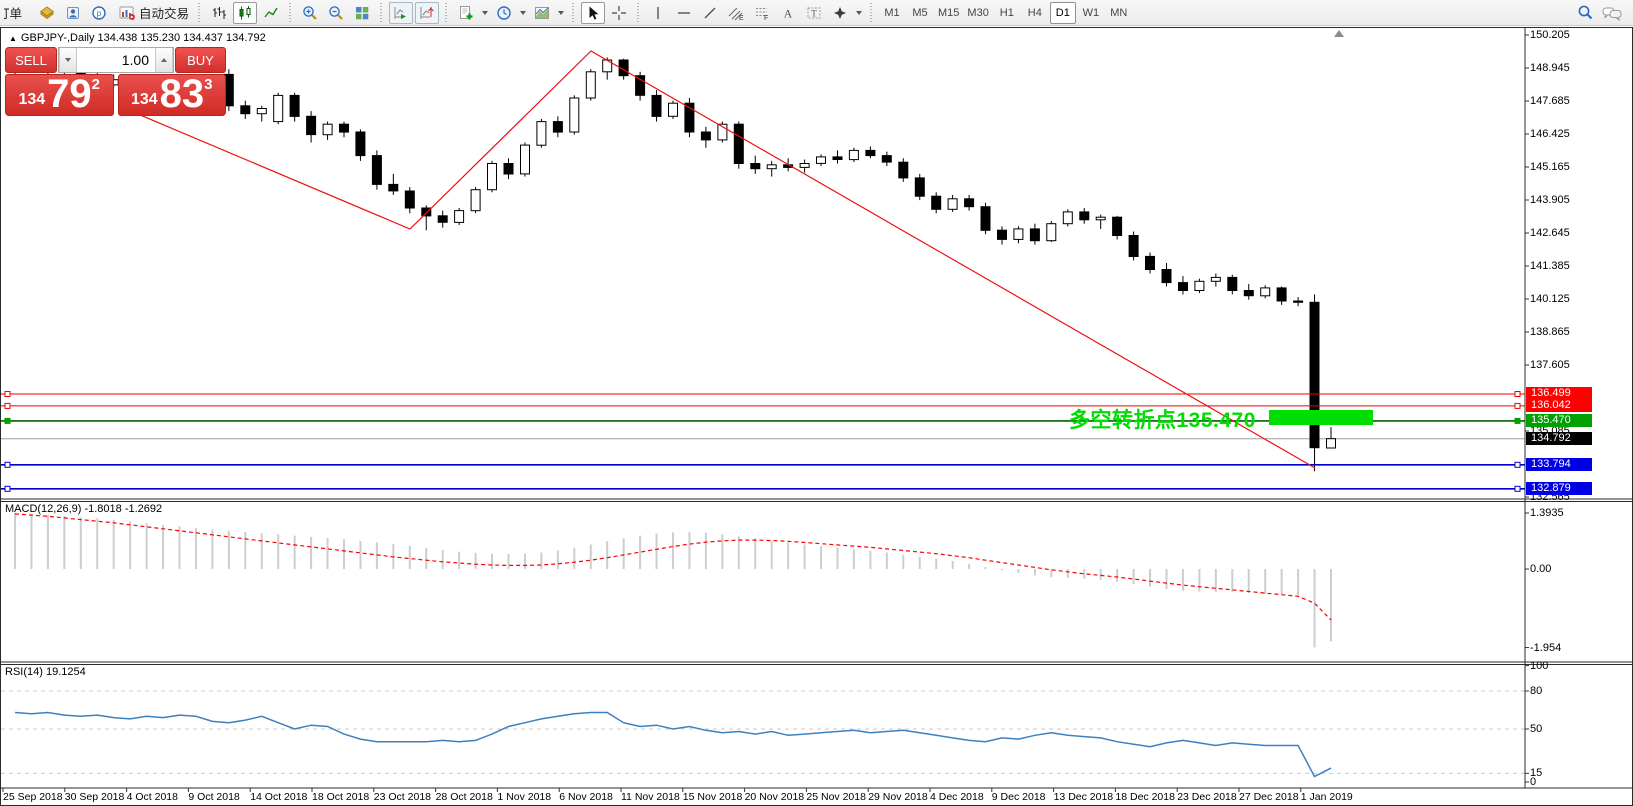 This screenshot has height=806, width=1633. What do you see at coordinates (948, 13) in the screenshot?
I see `timeframe-button-M15: M15` at bounding box center [948, 13].